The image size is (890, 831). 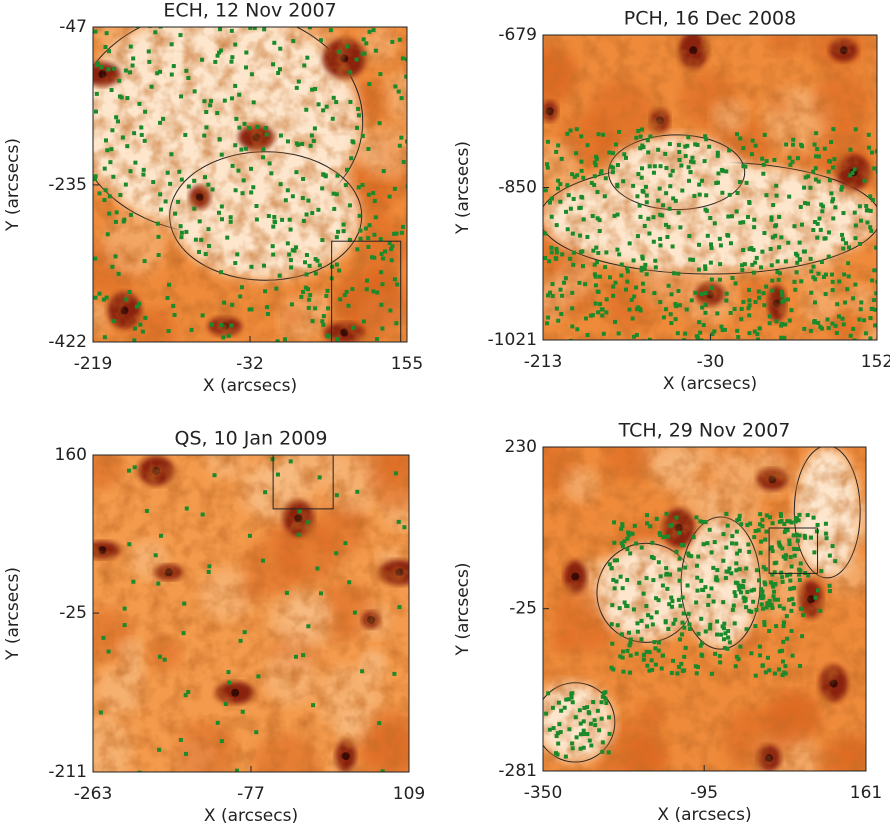 What do you see at coordinates (93, 794) in the screenshot?
I see `x-tick-label: -263` at bounding box center [93, 794].